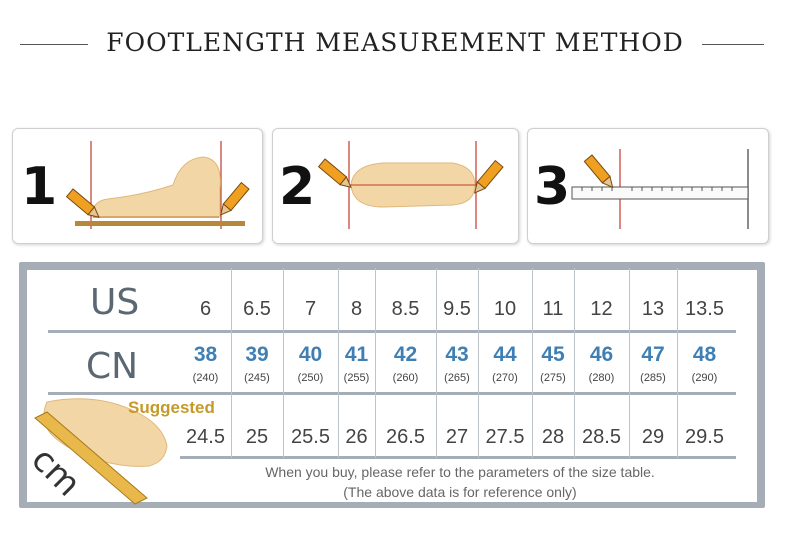 This screenshot has width=790, height=534. What do you see at coordinates (54, 44) in the screenshot?
I see `header-rule-left` at bounding box center [54, 44].